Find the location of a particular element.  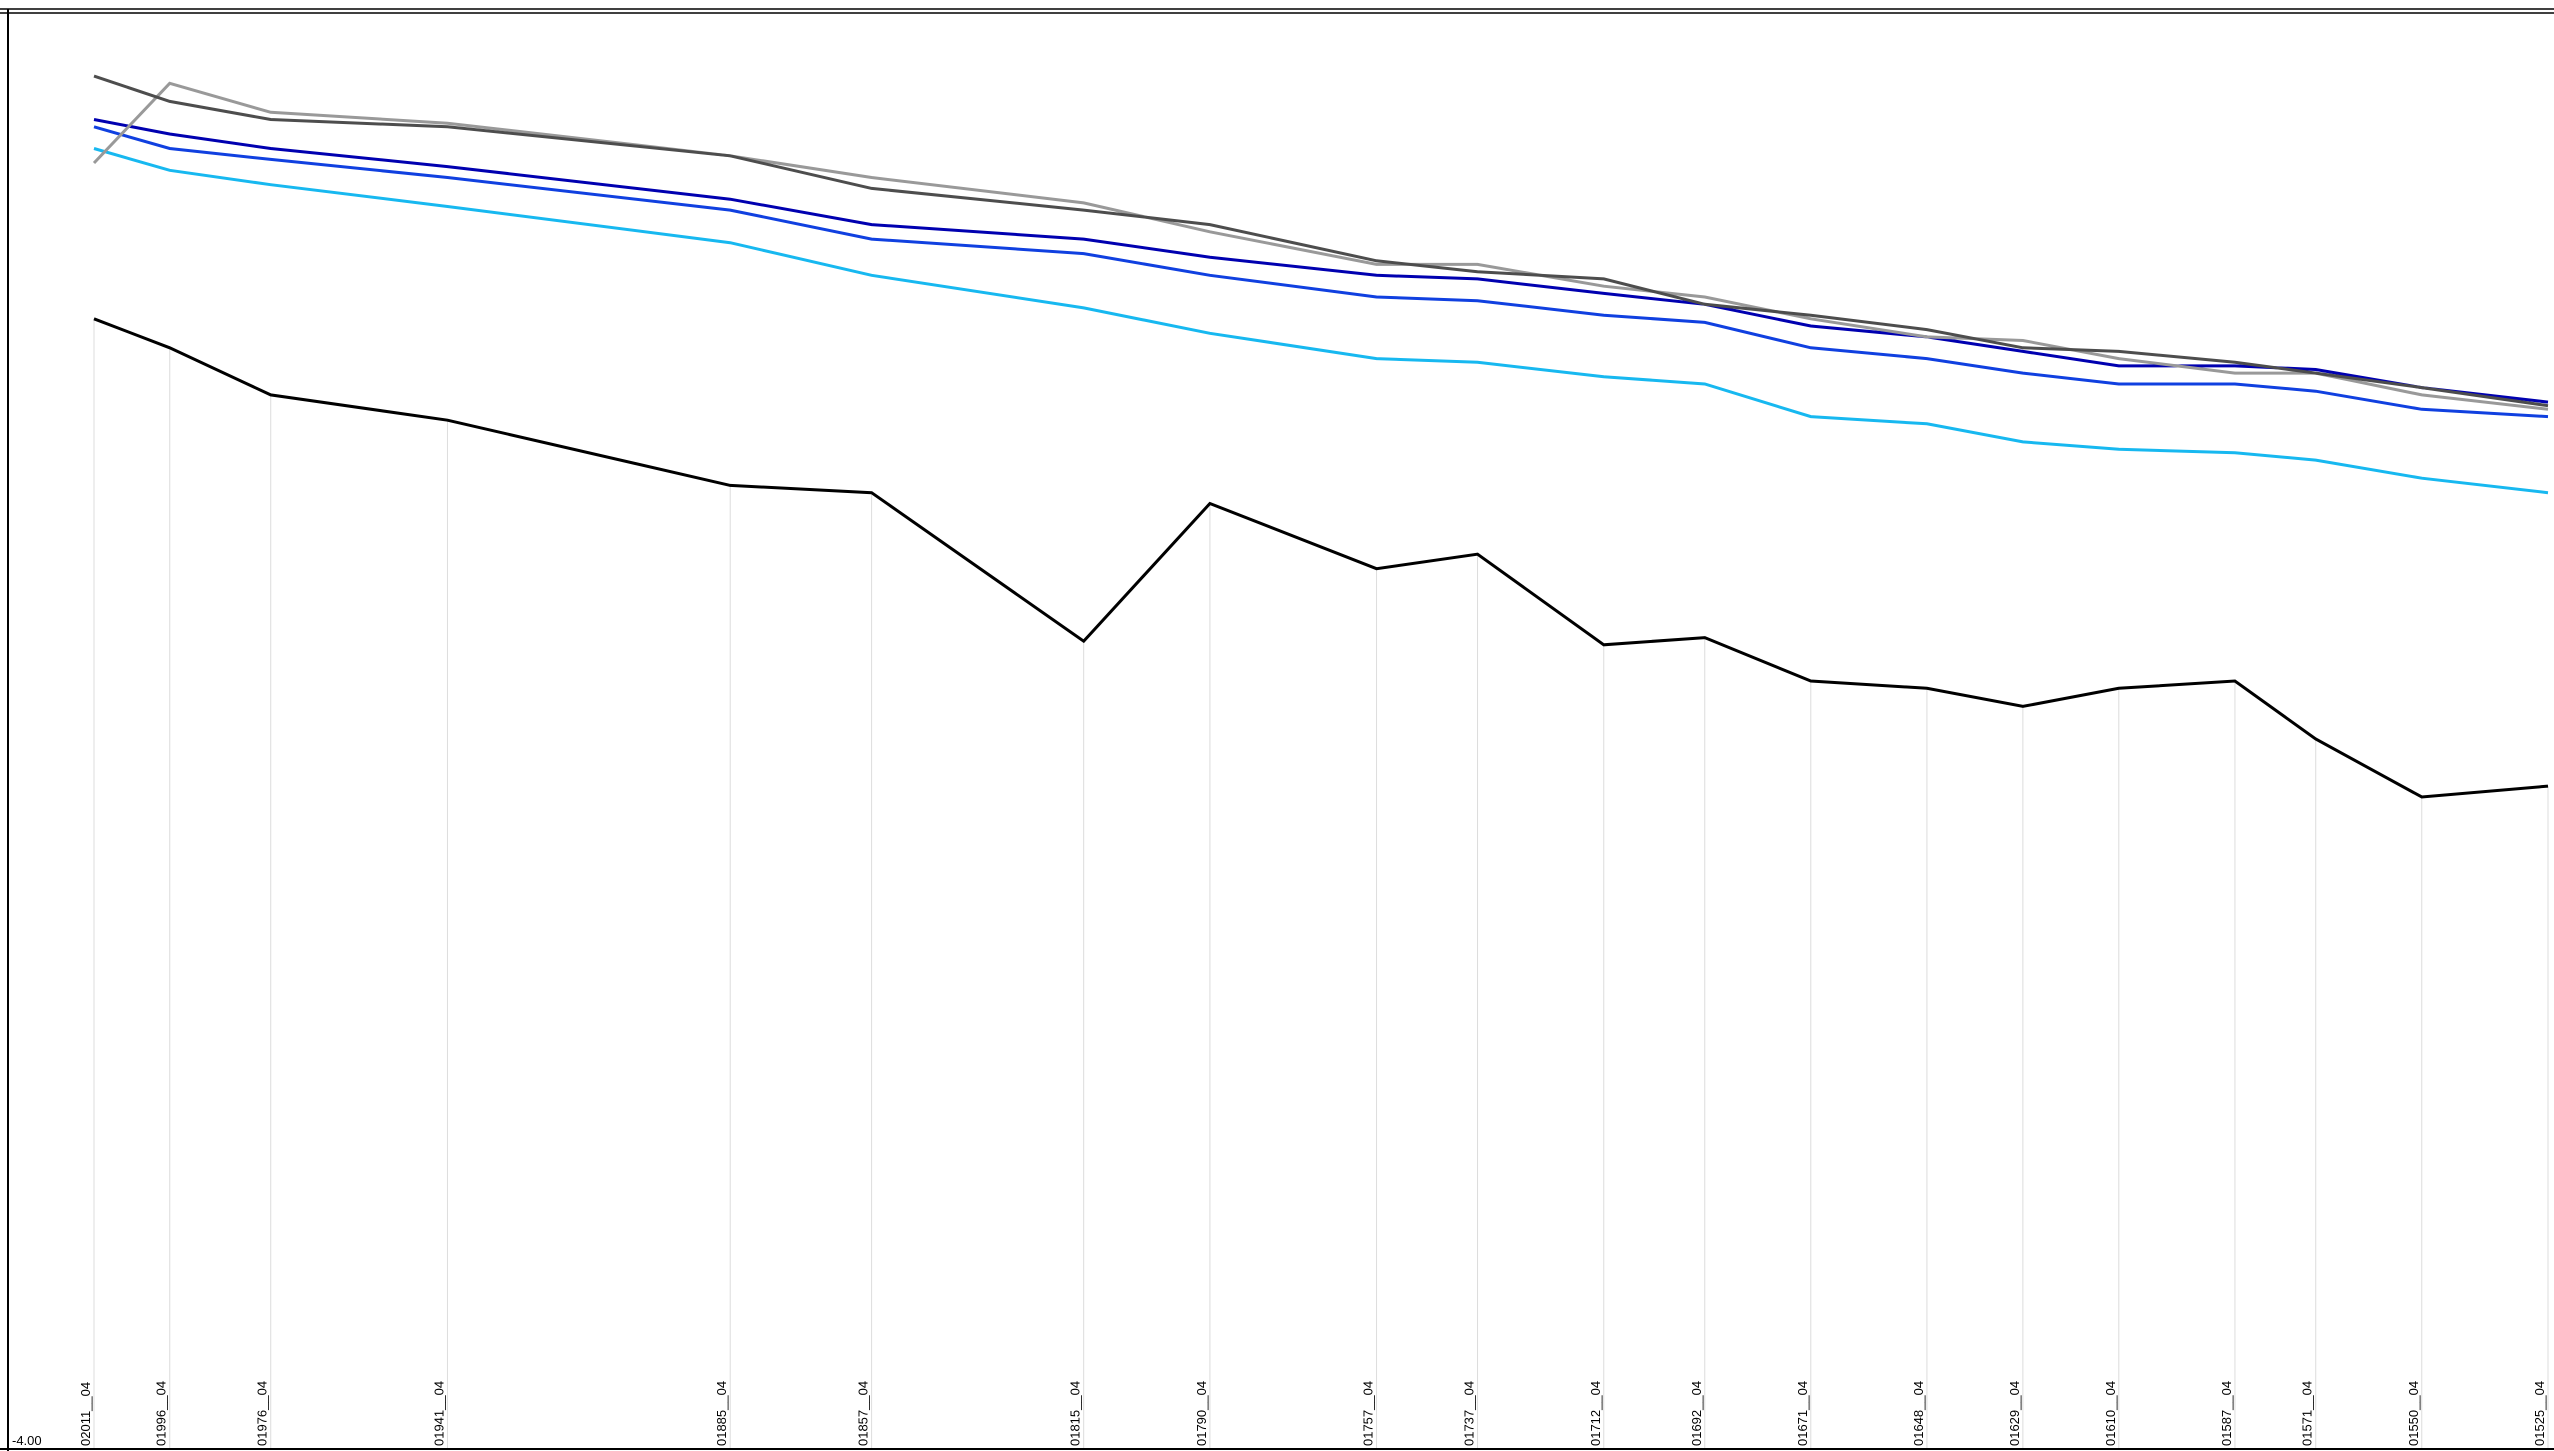

x-tick-label: 01692__04 is located at coordinates (1696, 1413).